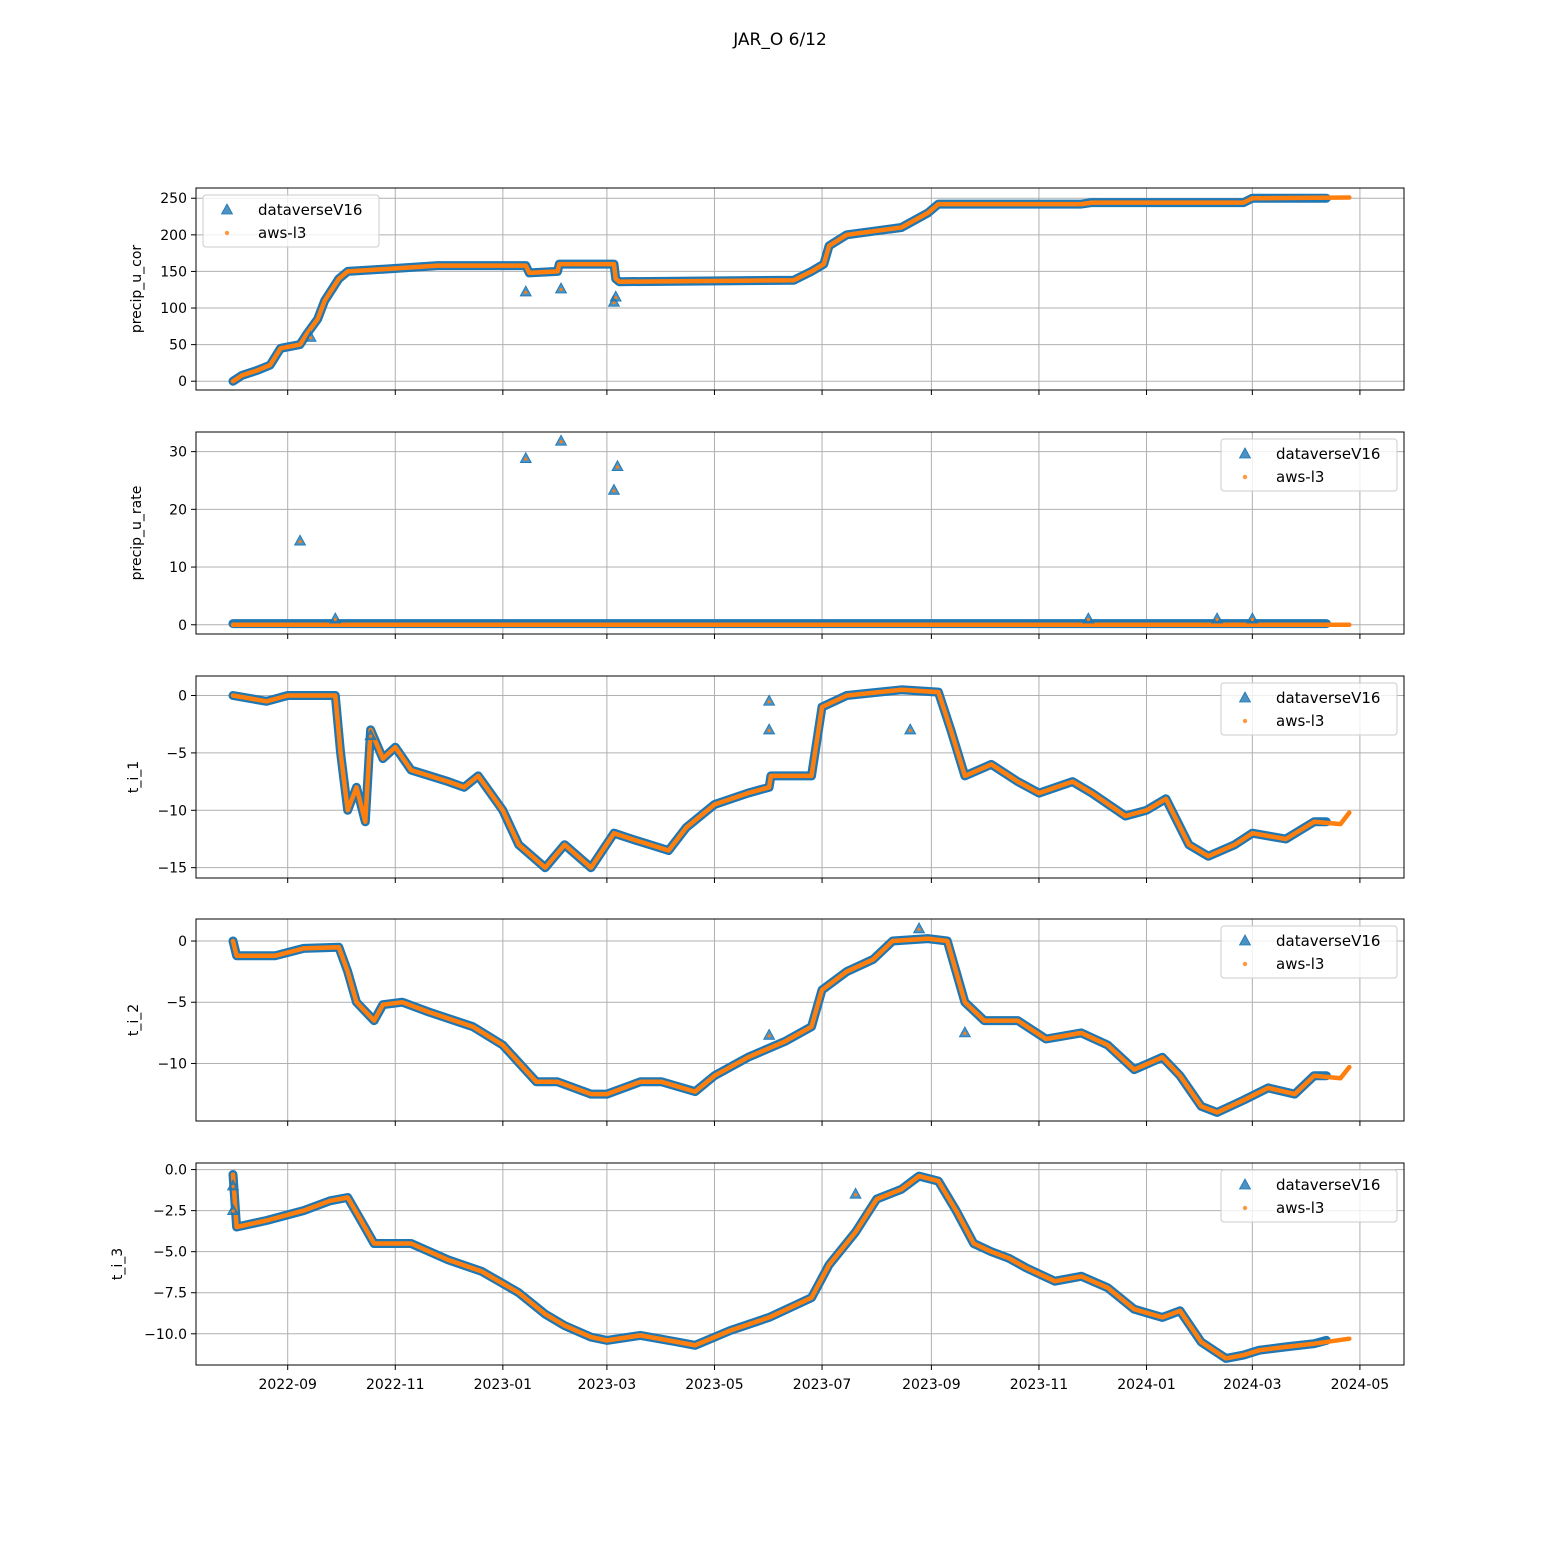 This screenshot has height=1560, width=1560. Describe the element at coordinates (118, 1264) in the screenshot. I see `y-axis-label: t_i_3` at that location.